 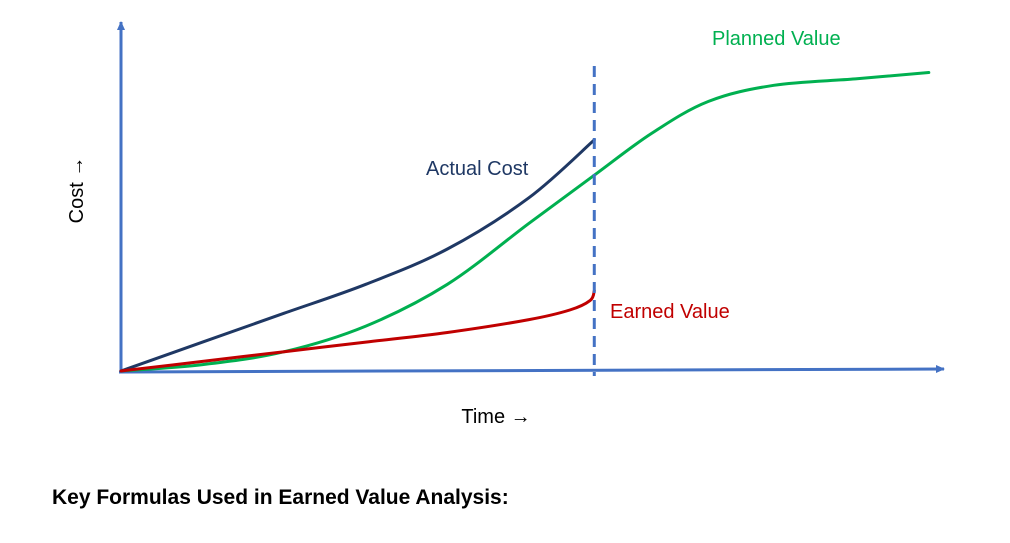 What do you see at coordinates (670, 312) in the screenshot?
I see `earned-value-label: Earned Value` at bounding box center [670, 312].